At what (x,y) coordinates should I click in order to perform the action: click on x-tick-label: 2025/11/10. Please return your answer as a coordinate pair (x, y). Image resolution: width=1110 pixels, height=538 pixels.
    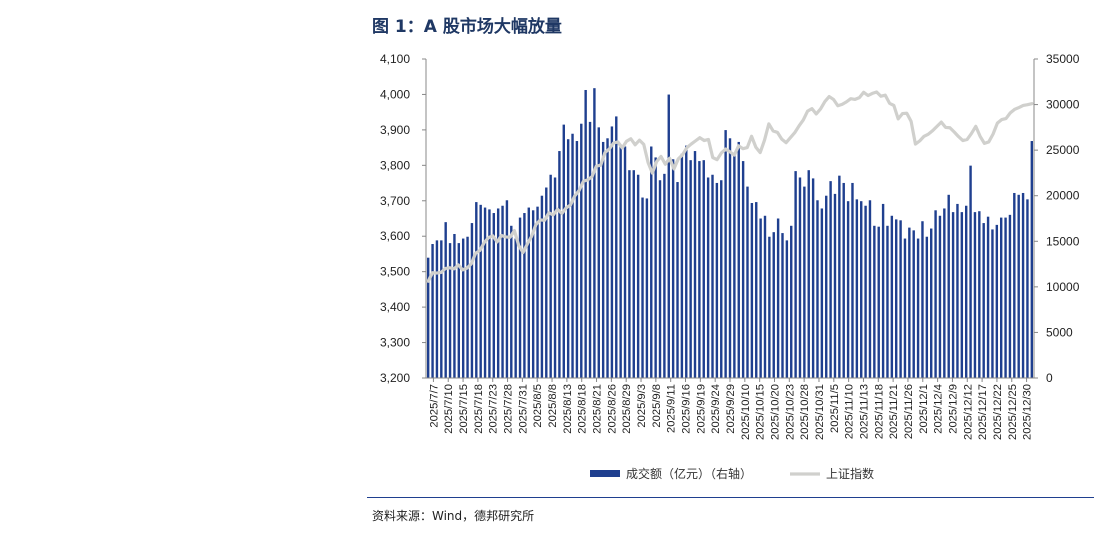
    Looking at the image, I should click on (850, 411).